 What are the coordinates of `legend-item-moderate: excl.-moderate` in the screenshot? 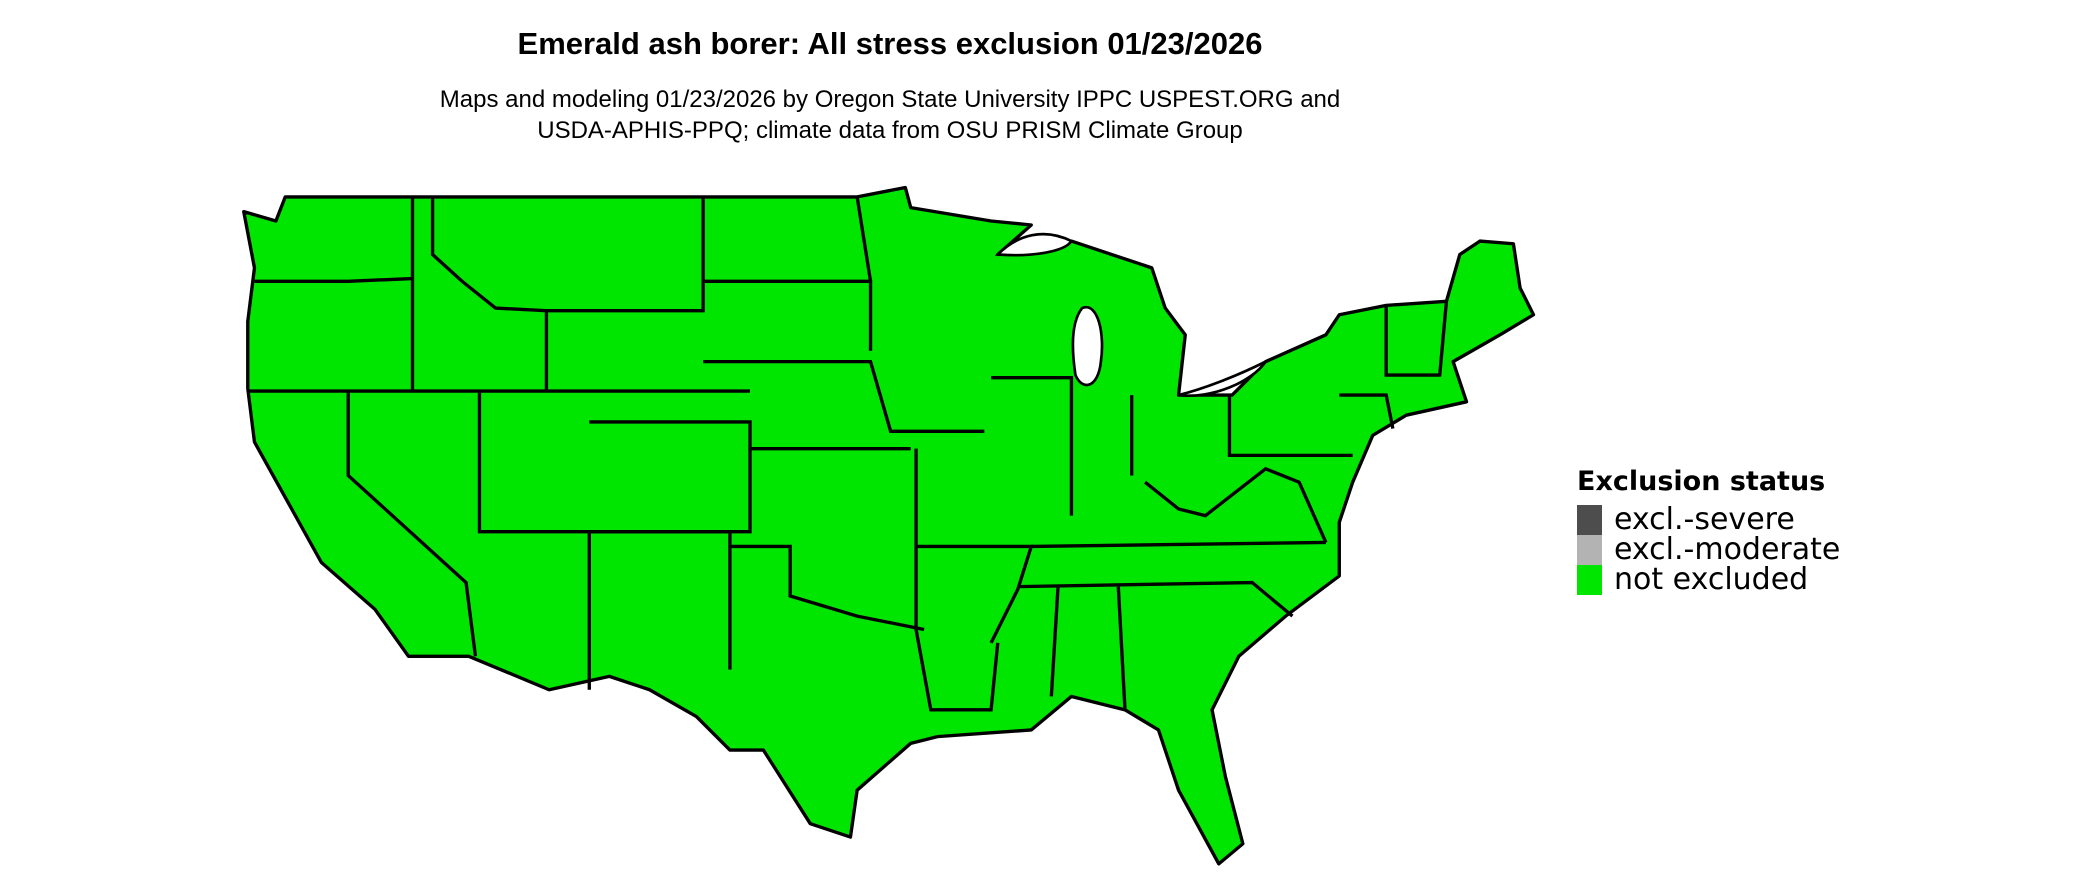 It's located at (1708, 550).